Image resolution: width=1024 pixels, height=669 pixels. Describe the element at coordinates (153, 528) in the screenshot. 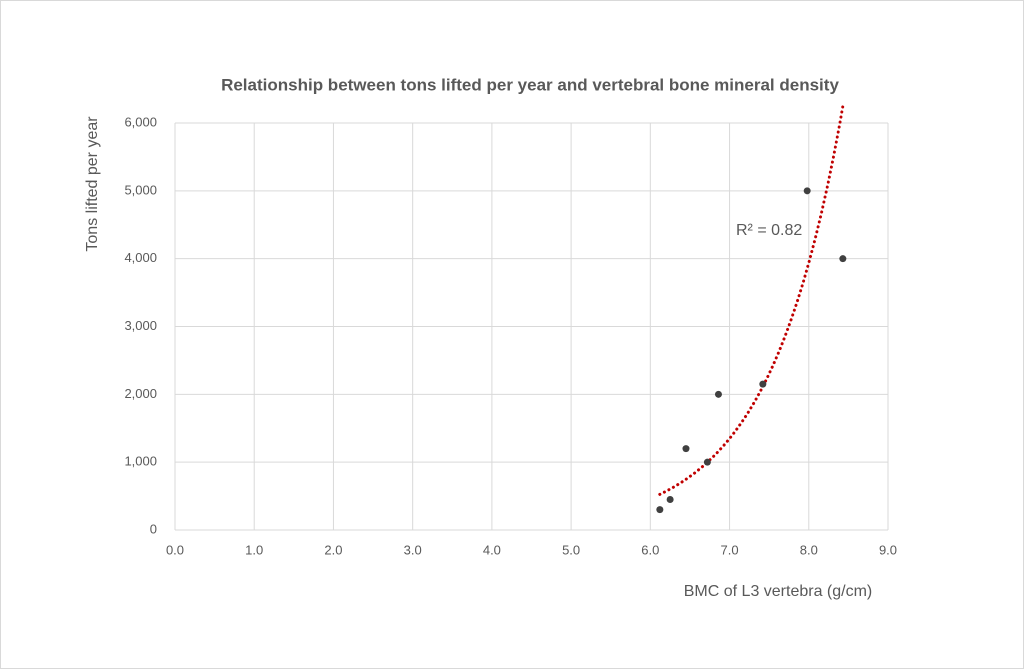

I see `y-tick-label: 0` at that location.